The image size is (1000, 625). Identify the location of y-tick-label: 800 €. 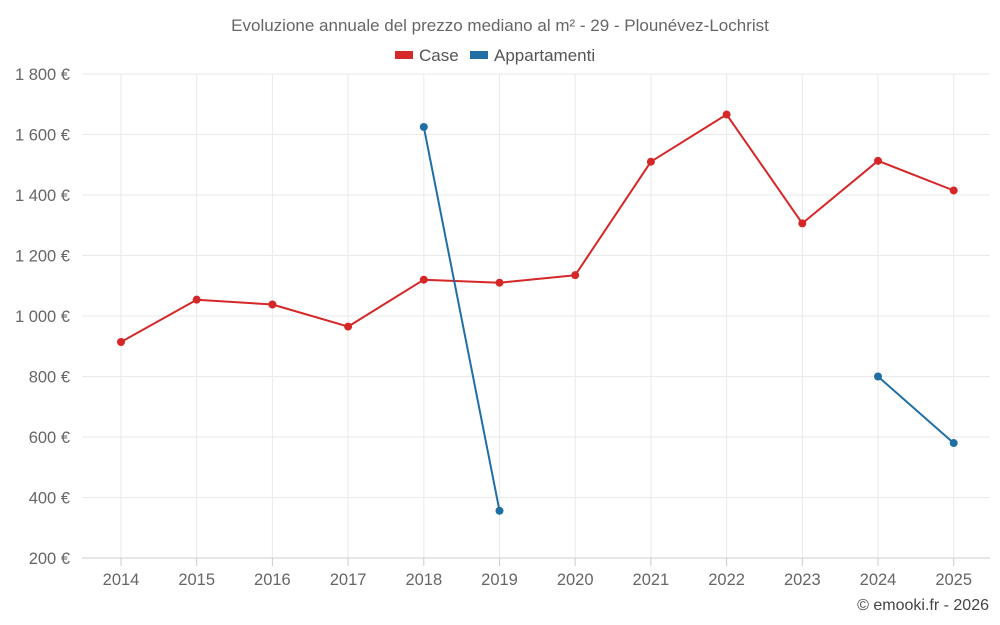
(49, 378).